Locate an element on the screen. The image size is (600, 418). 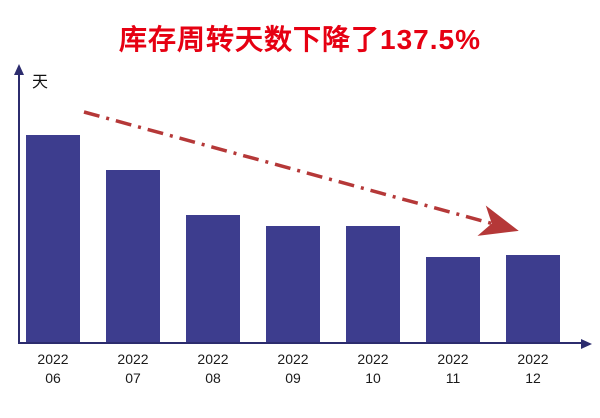
y-axis-arrow-icon is located at coordinates (19, 69).